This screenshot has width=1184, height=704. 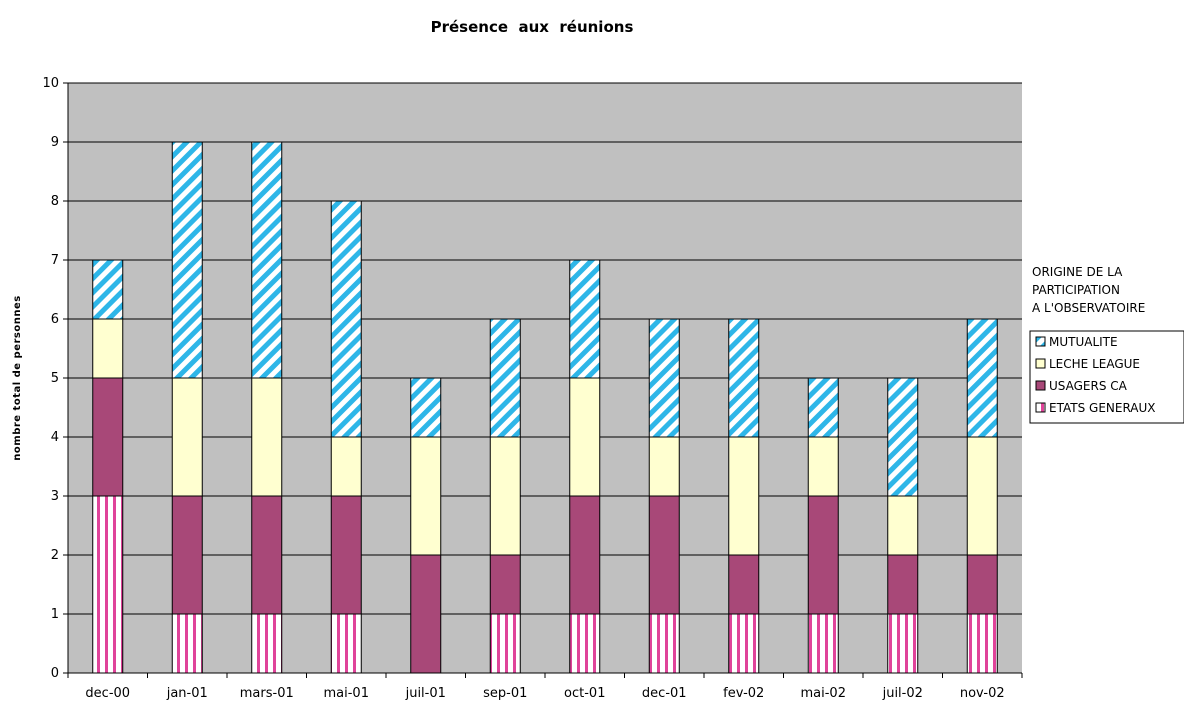 I want to click on y-axis: 0 1 2 3 4 5 6 7 8 9 10, so click(x=55, y=378).